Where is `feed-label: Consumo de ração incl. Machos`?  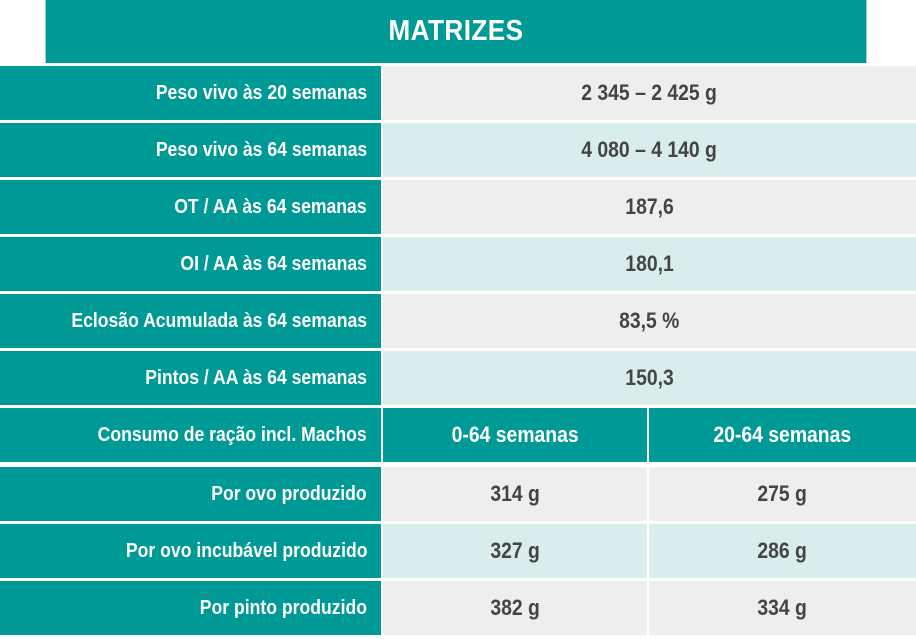
feed-label: Consumo de ração incl. Machos is located at coordinates (190, 435).